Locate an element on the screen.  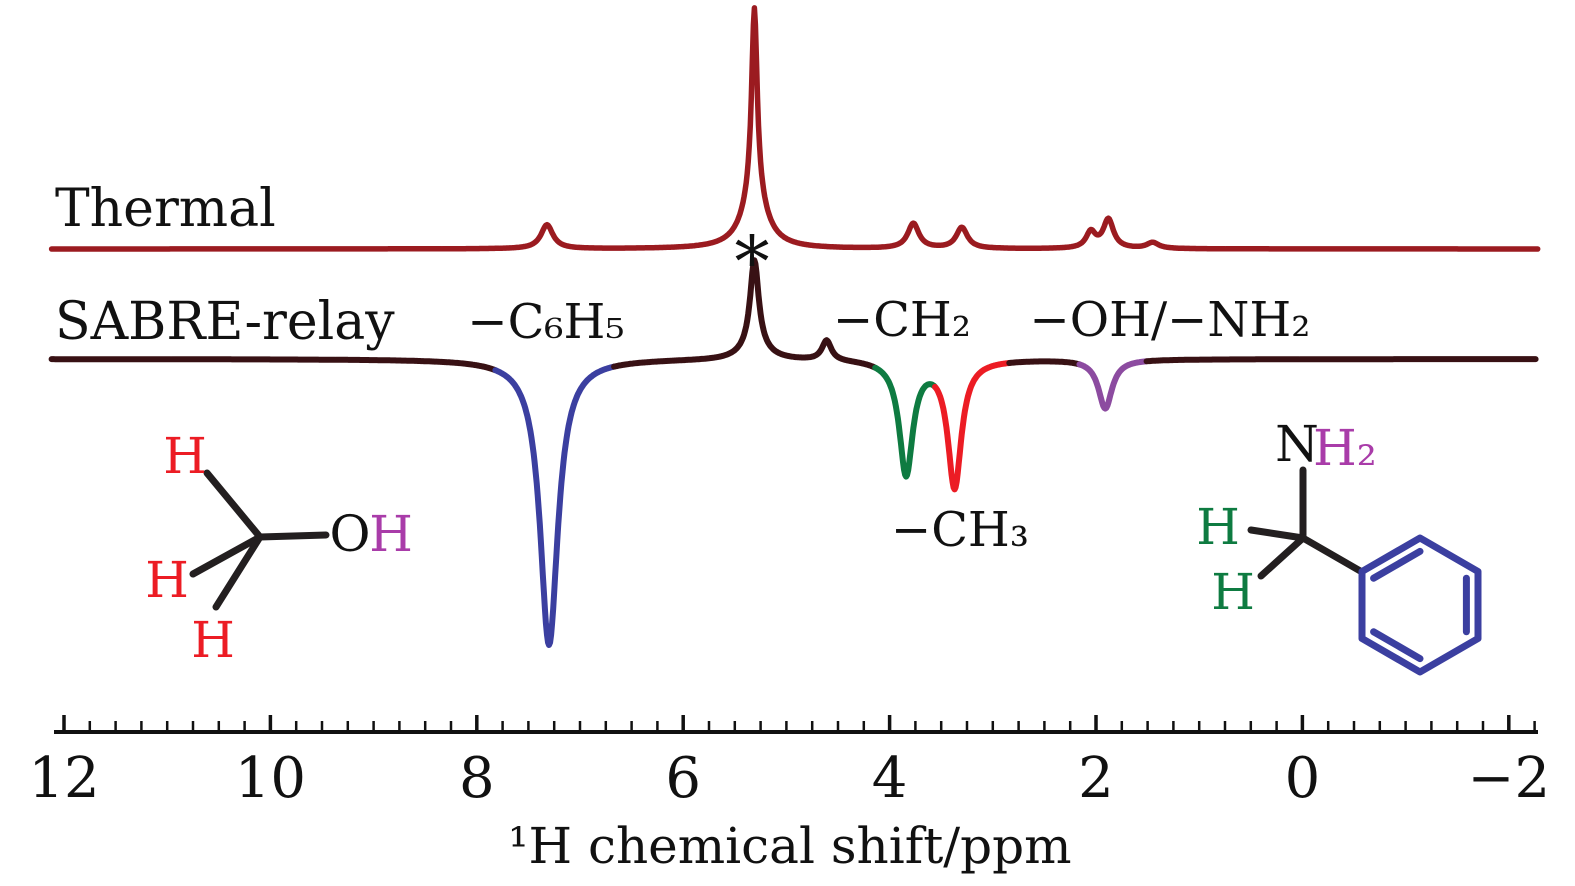
molecule-benzylamine: NH₂ HH is located at coordinates (1339, 545).